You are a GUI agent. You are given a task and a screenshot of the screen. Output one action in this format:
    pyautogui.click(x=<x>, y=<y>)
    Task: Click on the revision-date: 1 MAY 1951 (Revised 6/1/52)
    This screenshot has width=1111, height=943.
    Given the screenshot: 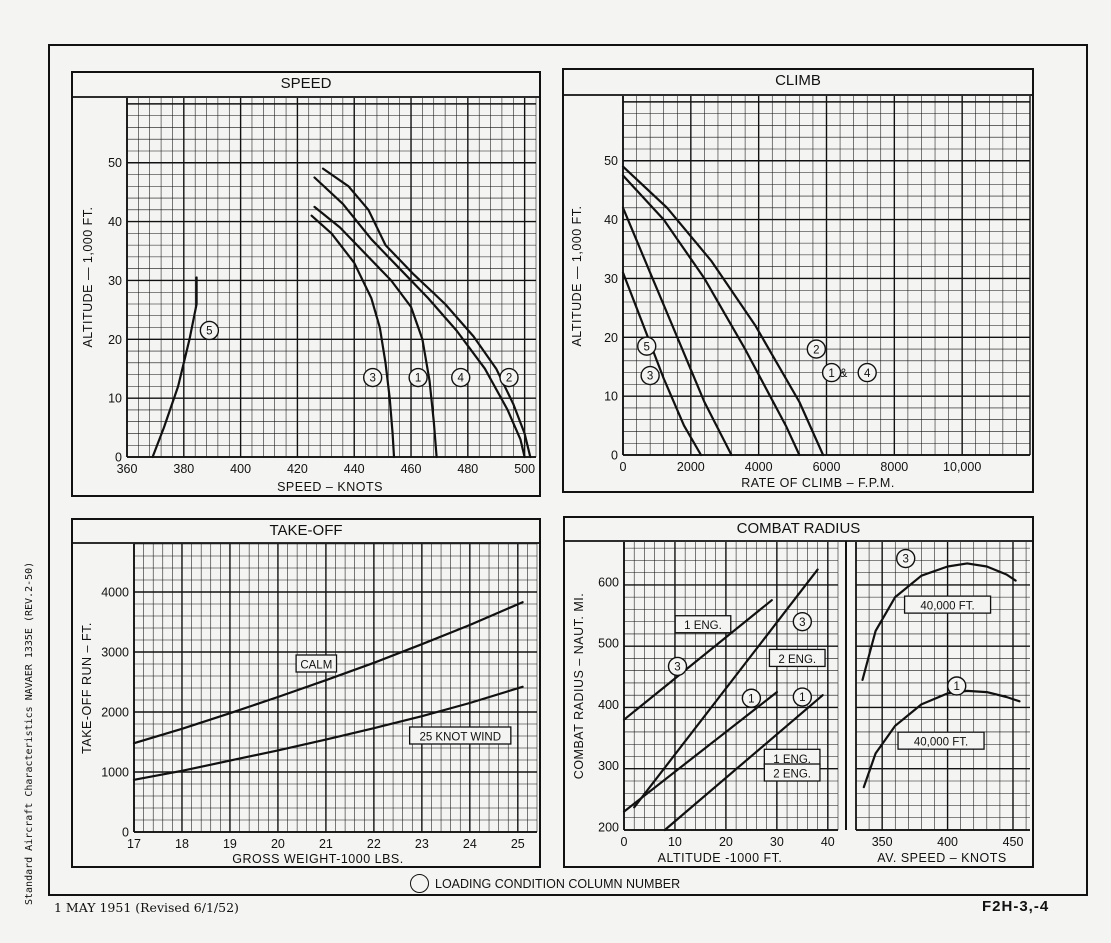 What is the action you would take?
    pyautogui.click(x=146, y=907)
    